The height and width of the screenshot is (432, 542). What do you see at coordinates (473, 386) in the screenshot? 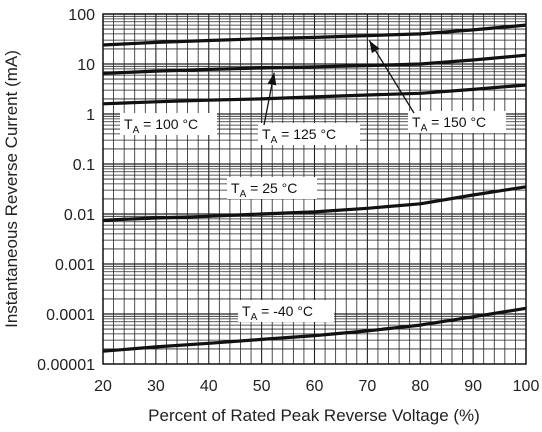
I see `x-tick-label: 90` at bounding box center [473, 386].